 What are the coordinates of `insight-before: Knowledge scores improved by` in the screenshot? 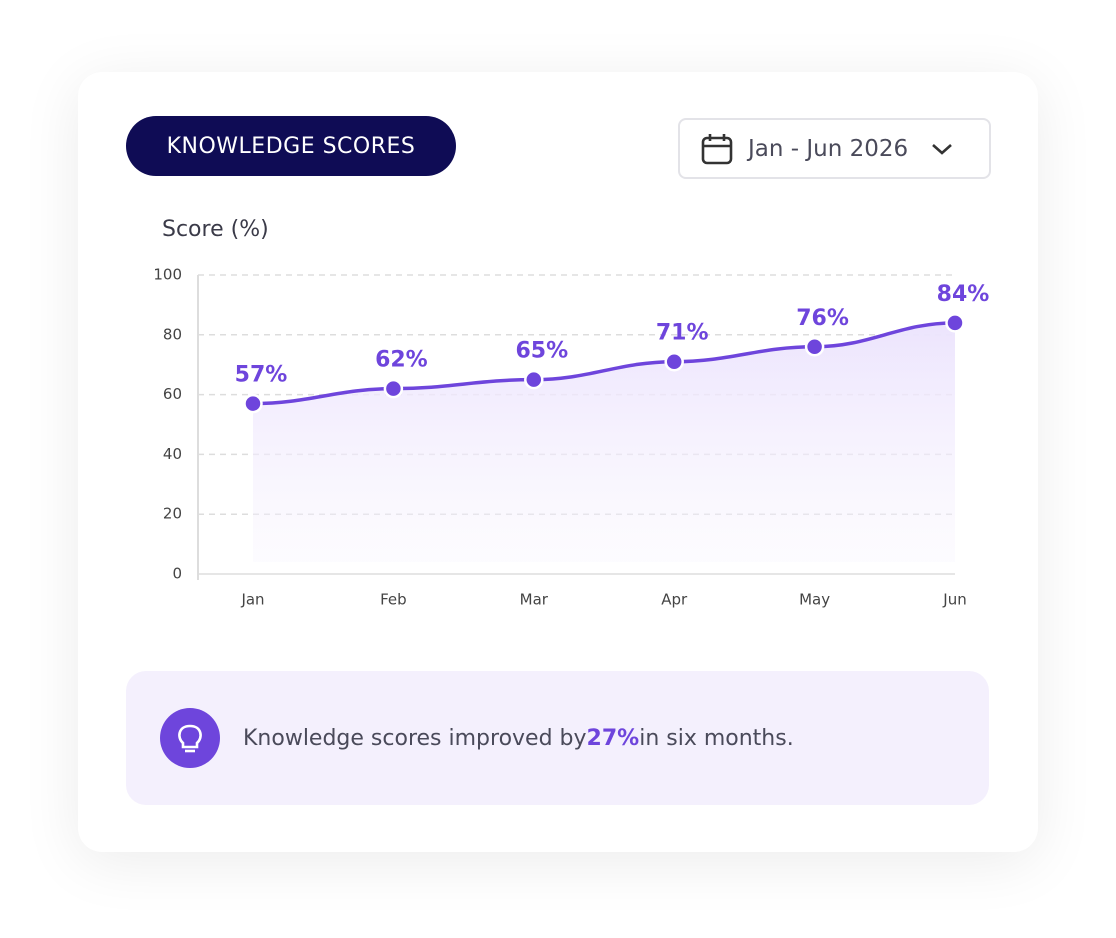 It's located at (415, 738).